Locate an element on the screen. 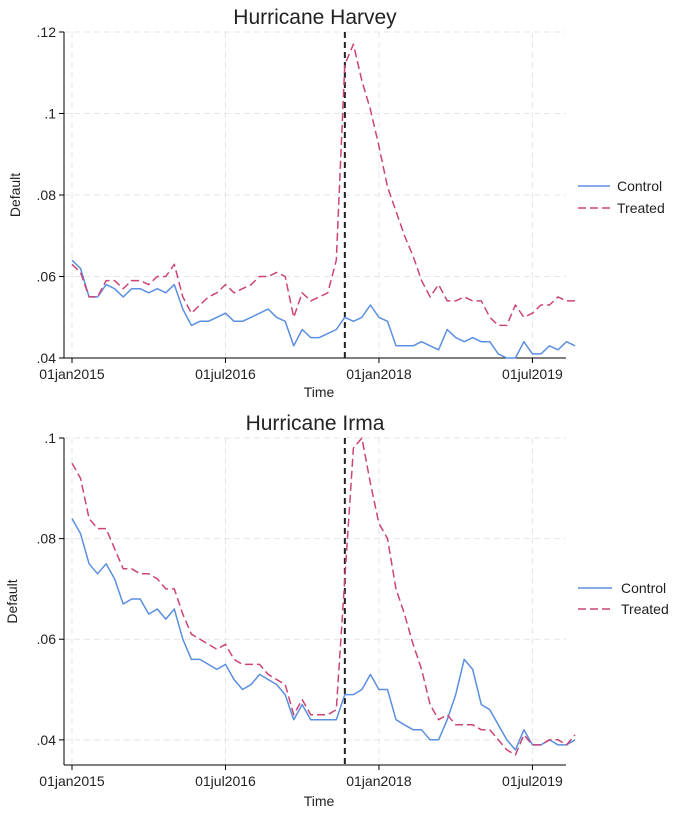 The width and height of the screenshot is (678, 816). y-tick-label: .12 is located at coordinates (47, 32).